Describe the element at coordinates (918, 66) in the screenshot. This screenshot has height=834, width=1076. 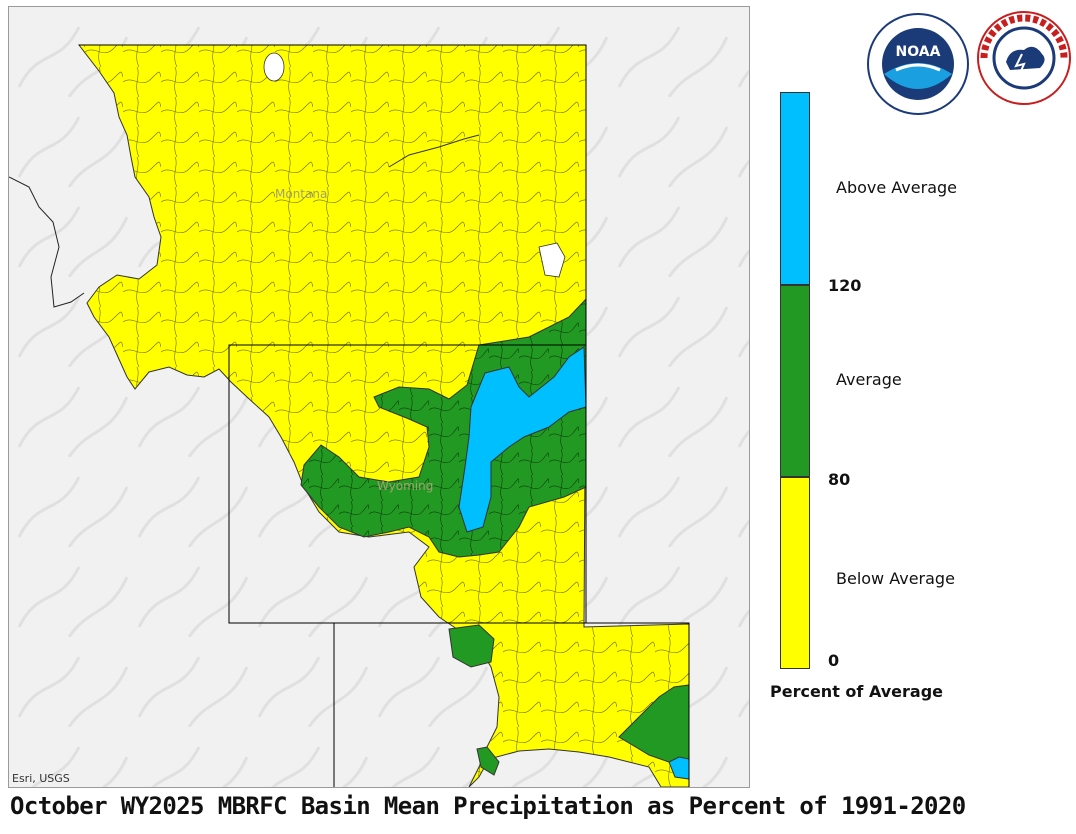
I see `noaa-logo: NOAA` at that location.